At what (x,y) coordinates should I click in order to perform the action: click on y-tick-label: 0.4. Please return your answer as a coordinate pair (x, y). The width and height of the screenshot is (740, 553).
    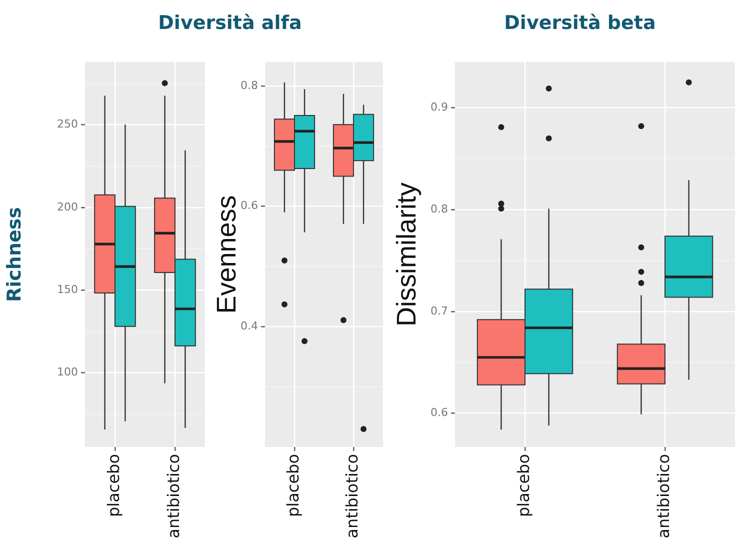
    Looking at the image, I should click on (249, 326).